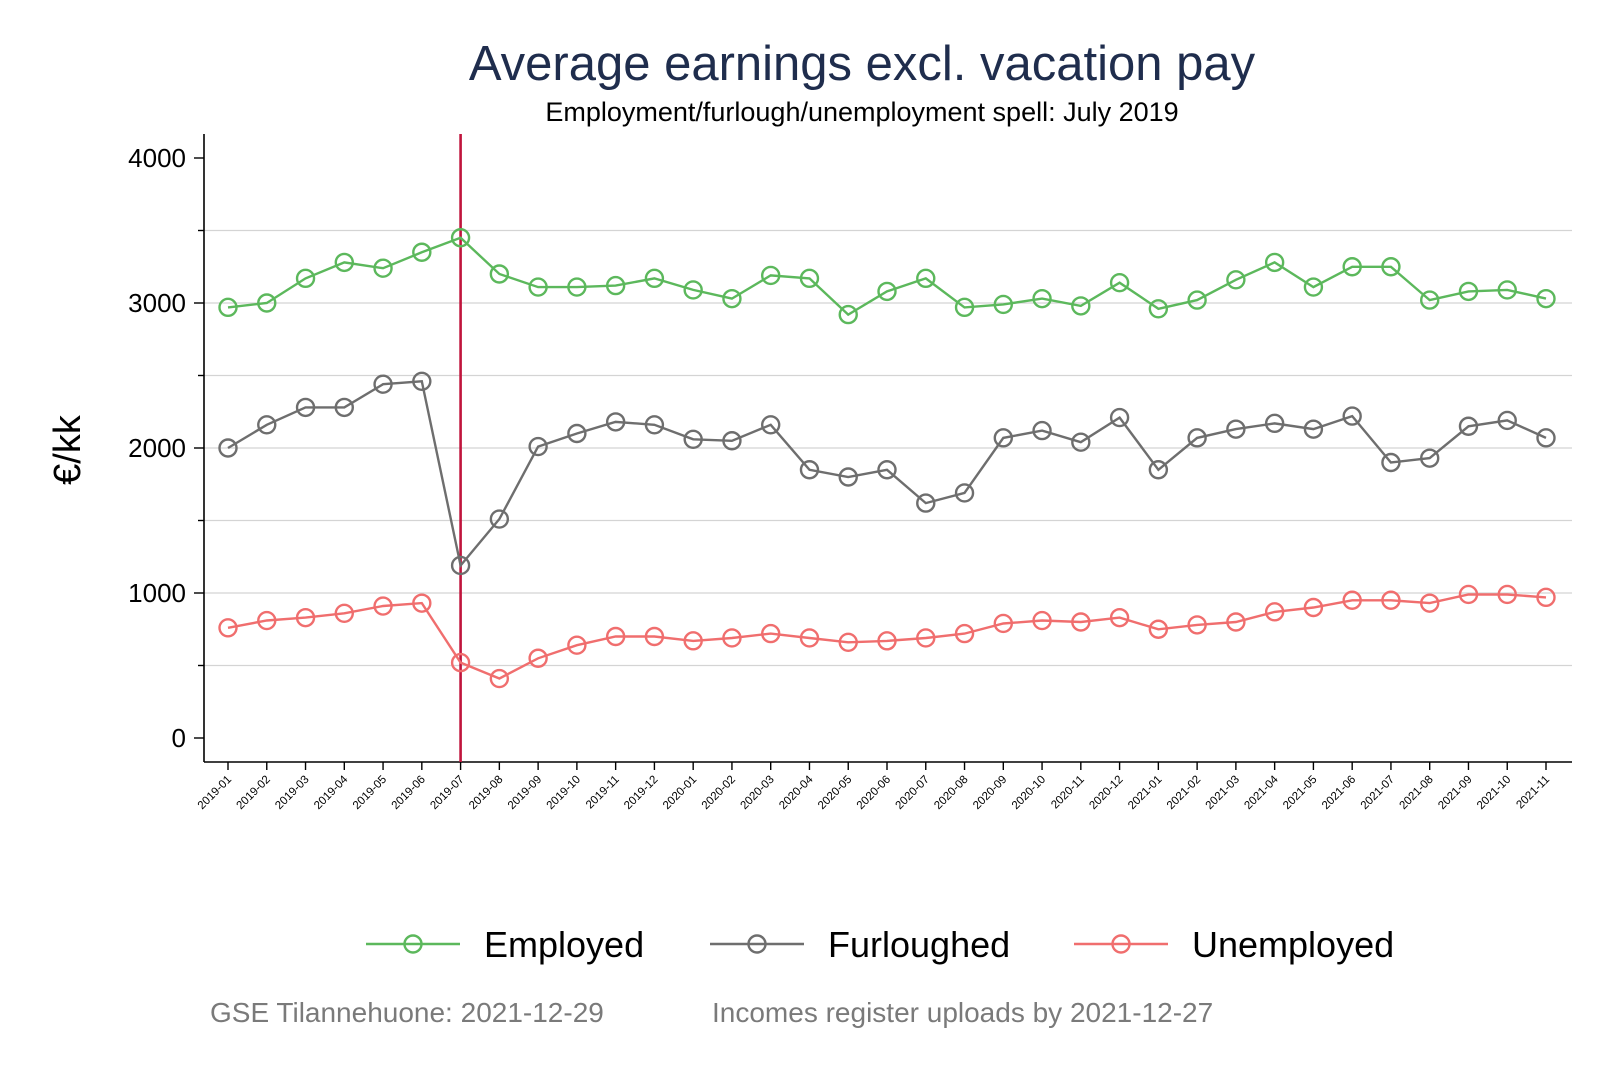 Image resolution: width=1600 pixels, height=1067 pixels. I want to click on legend-label-employed: Employed, so click(564, 944).